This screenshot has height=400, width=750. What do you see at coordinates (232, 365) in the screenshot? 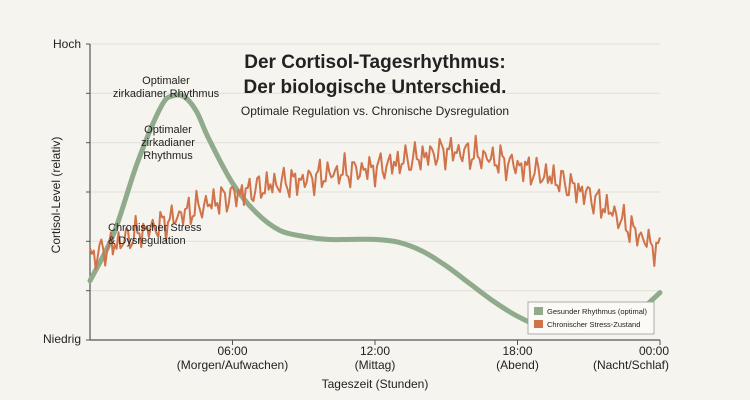
I see `x-tick-label: (Morgen/Aufwachen)` at bounding box center [232, 365].